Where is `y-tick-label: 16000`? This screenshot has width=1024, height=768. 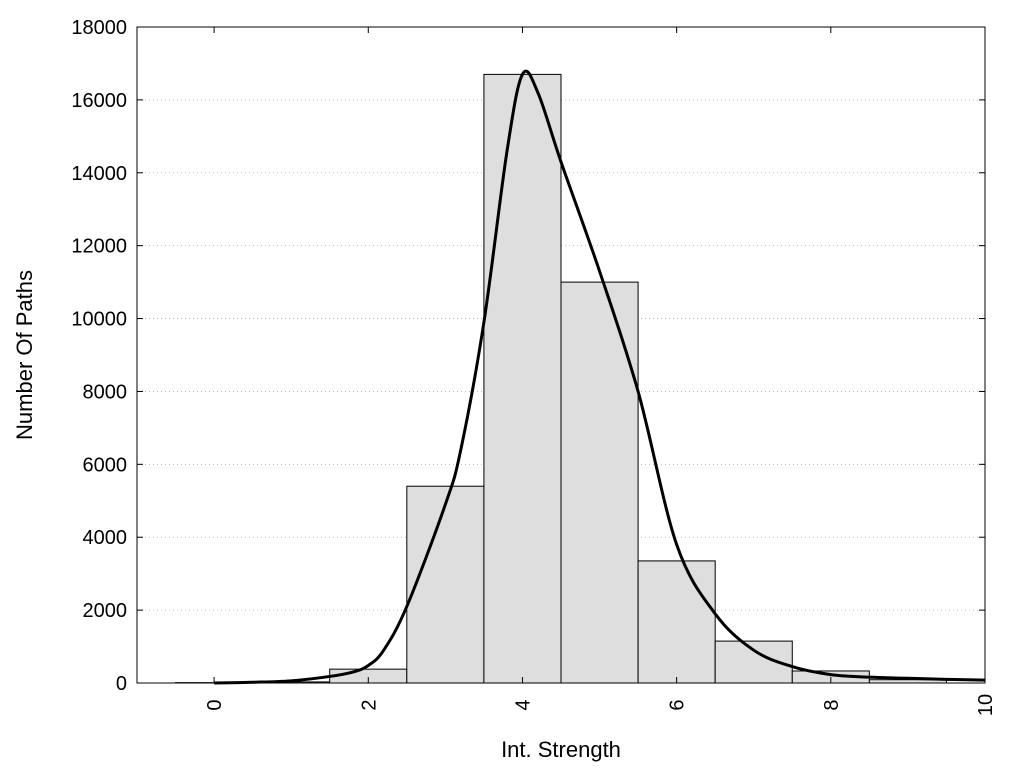
y-tick-label: 16000 is located at coordinates (99, 101).